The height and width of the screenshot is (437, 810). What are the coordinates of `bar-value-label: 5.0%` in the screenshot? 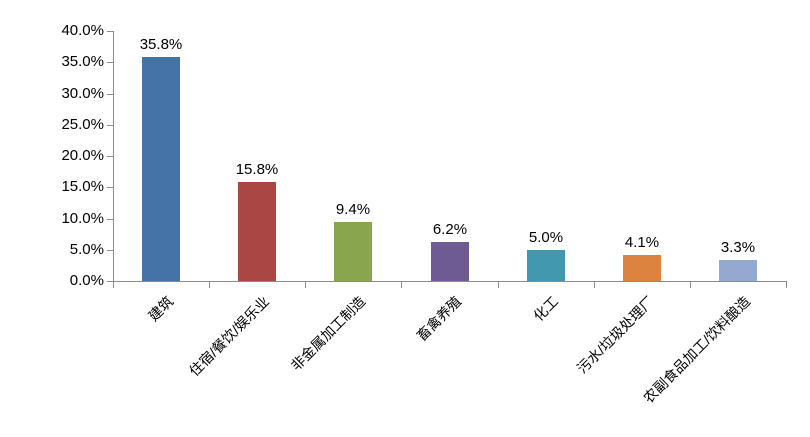 It's located at (546, 237).